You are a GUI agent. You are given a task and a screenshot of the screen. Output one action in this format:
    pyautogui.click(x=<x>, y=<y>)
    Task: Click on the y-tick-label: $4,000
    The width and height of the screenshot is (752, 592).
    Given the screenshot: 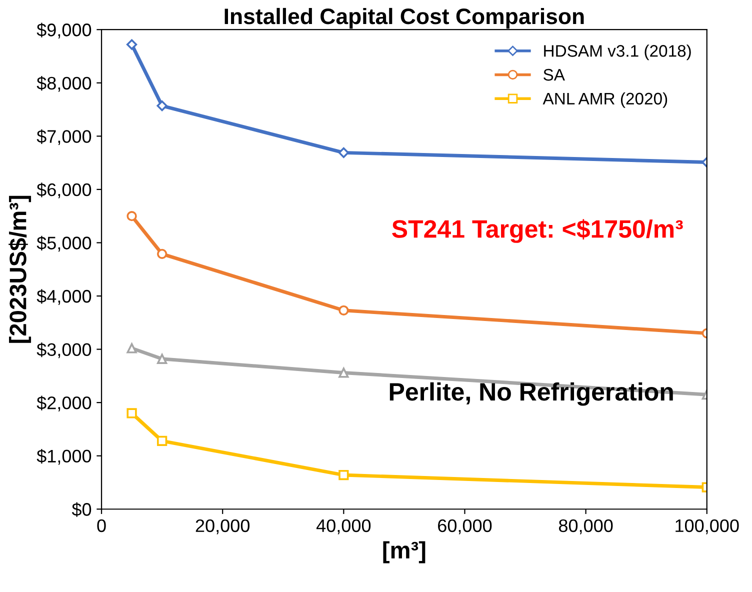 What is the action you would take?
    pyautogui.click(x=64, y=297)
    